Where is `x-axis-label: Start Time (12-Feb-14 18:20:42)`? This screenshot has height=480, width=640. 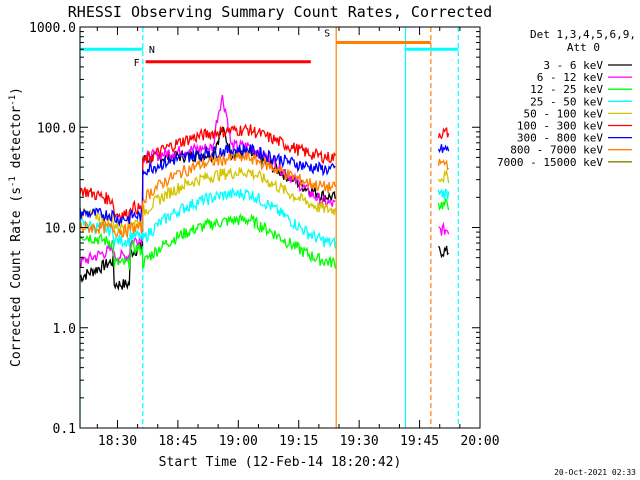
x-axis-label: Start Time (12-Feb-14 18:20:42) is located at coordinates (280, 462).